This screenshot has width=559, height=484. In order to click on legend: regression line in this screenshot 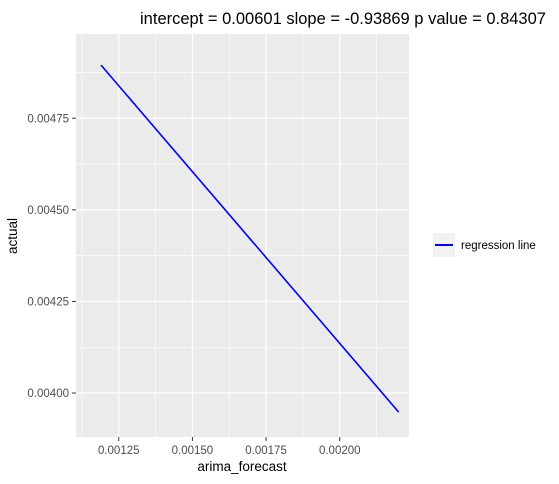, I will do `click(484, 245)`.